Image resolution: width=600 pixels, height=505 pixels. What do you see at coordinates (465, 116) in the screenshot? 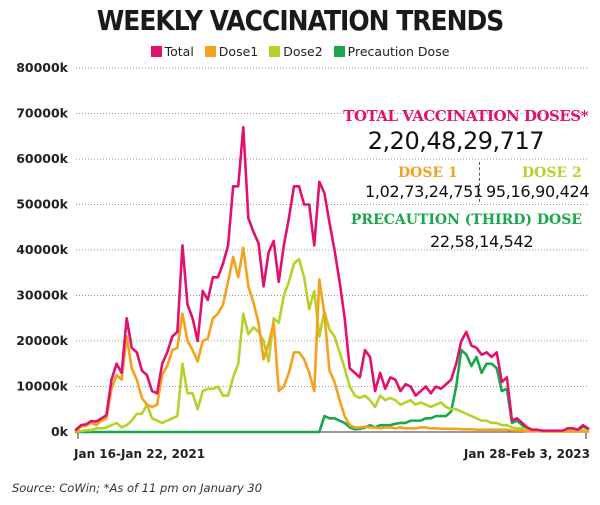
I see `total-doses-label: TOTAL VACCINATION DOSES*` at bounding box center [465, 116].